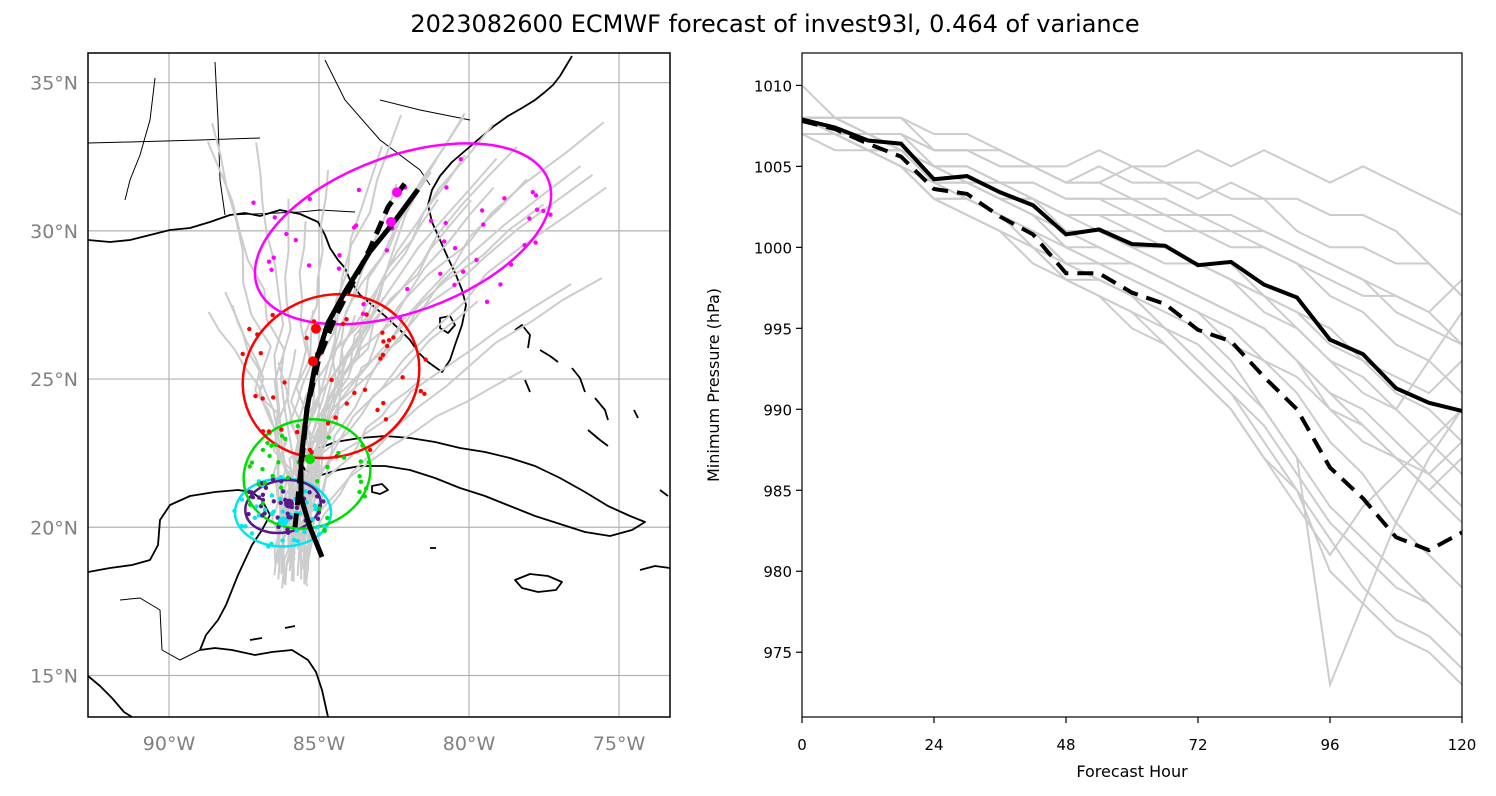  What do you see at coordinates (54, 528) in the screenshot?
I see `lat-tick-label: 20°N` at bounding box center [54, 528].